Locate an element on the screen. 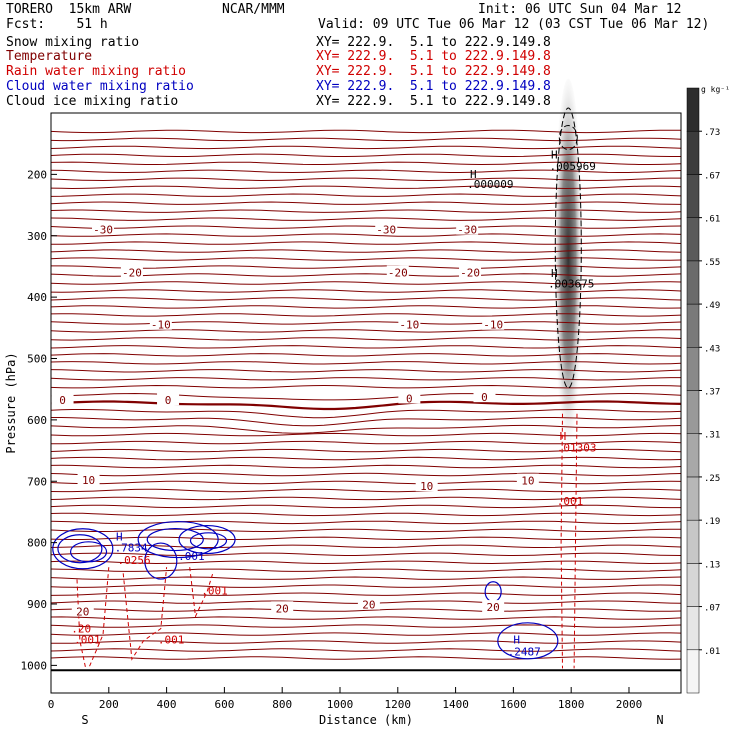  colorbar-label: .25 is located at coordinates (712, 479).